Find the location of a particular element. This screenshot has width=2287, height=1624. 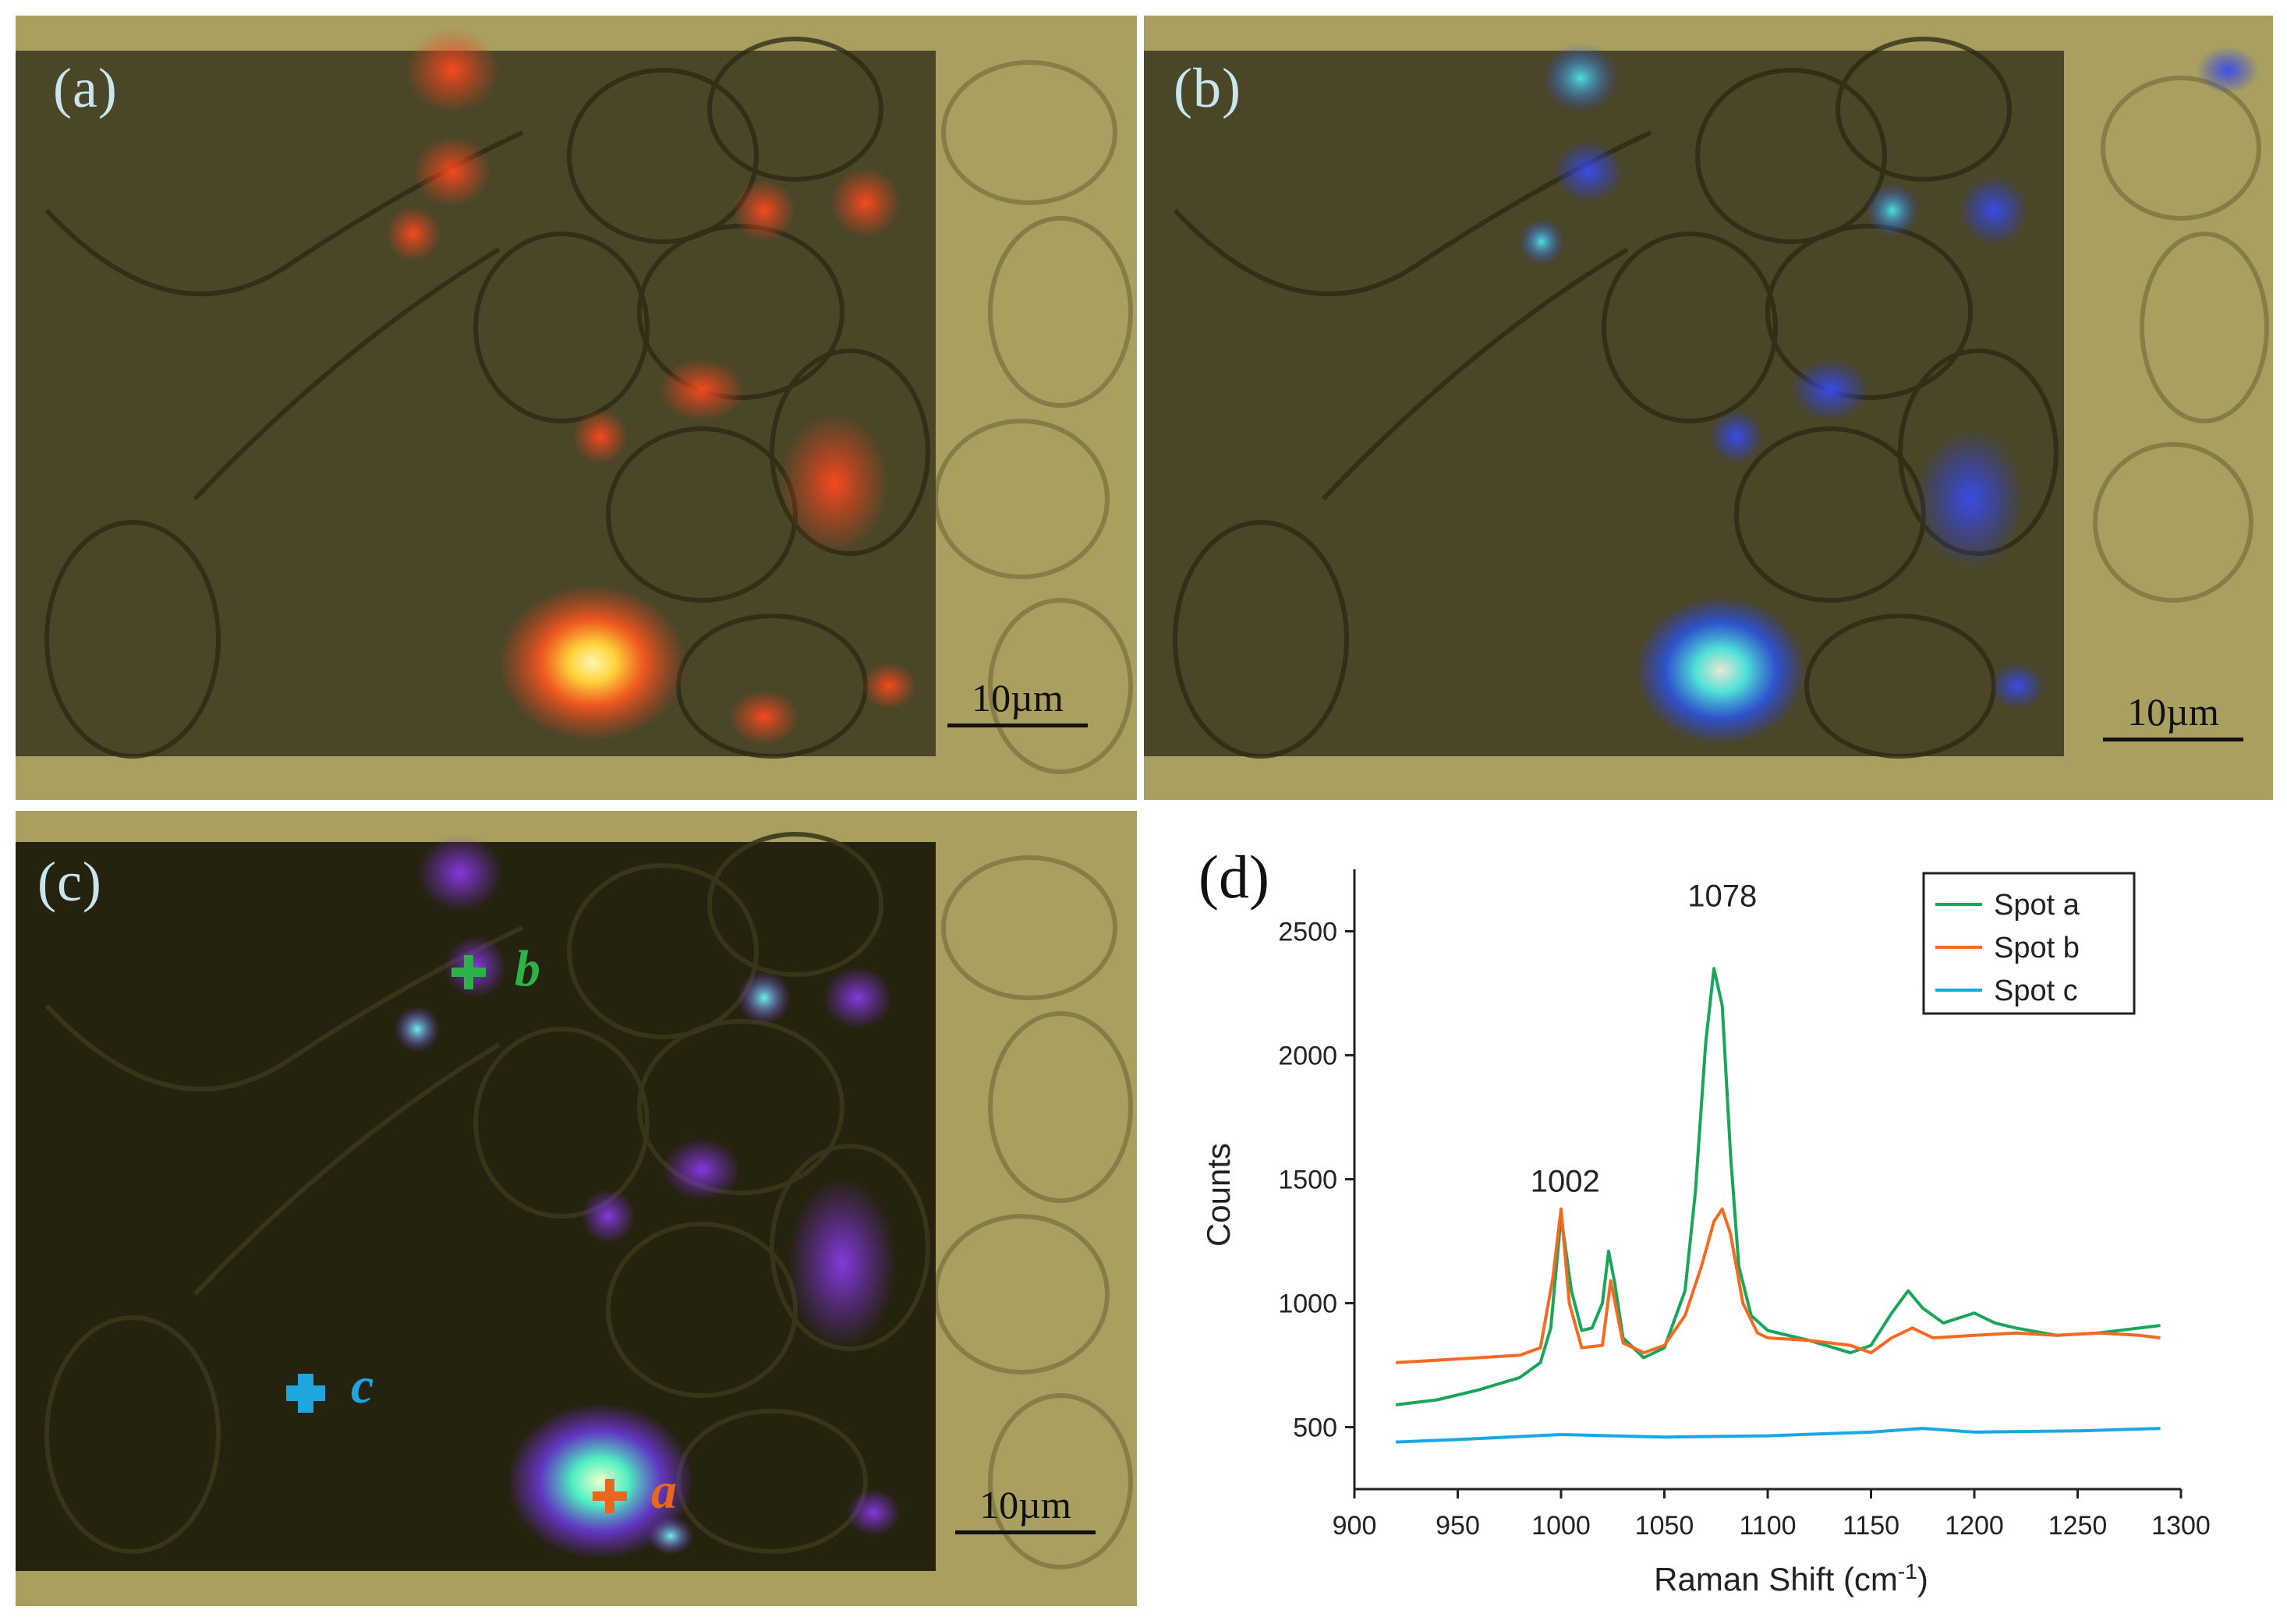

scale-bar-b-line is located at coordinates (2173, 739).